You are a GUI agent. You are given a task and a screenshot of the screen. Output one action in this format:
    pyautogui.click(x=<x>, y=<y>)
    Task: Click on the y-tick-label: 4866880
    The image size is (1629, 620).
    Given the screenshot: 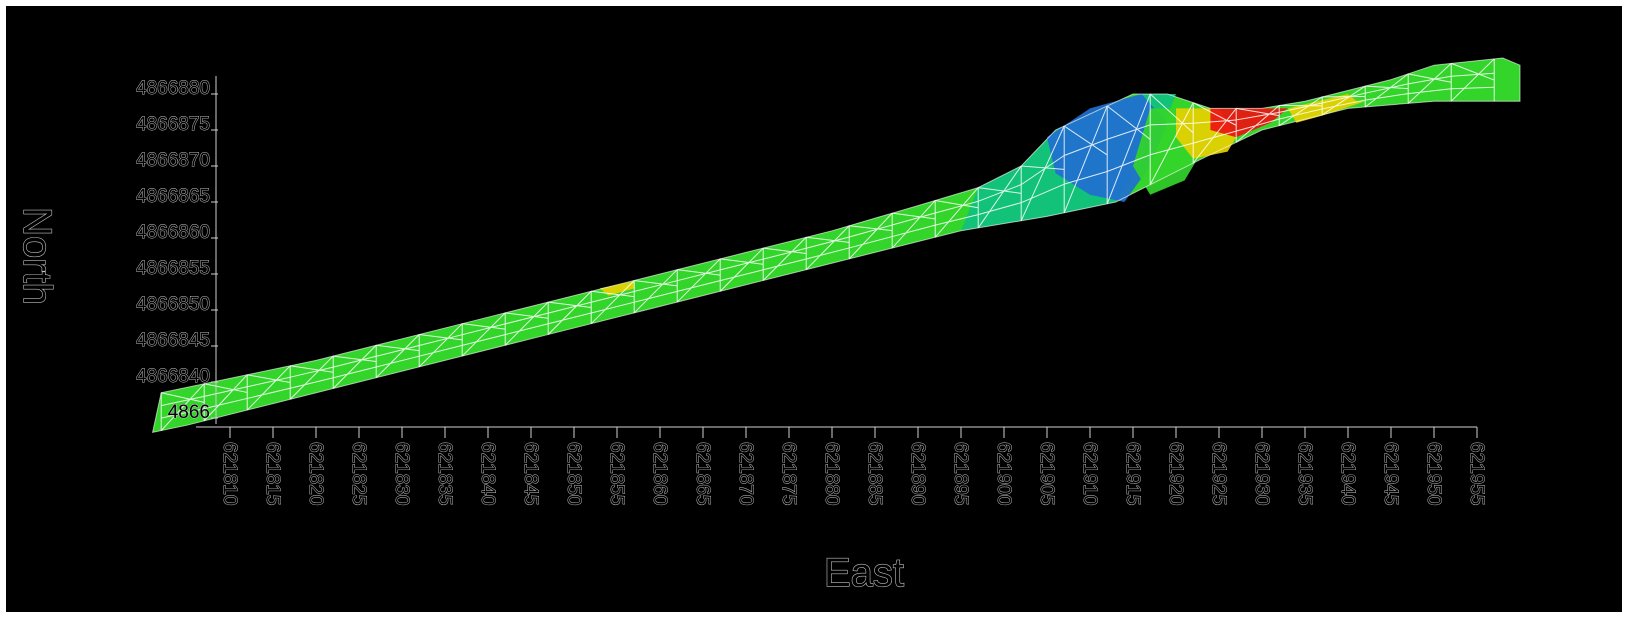 What is the action you would take?
    pyautogui.click(x=173, y=88)
    